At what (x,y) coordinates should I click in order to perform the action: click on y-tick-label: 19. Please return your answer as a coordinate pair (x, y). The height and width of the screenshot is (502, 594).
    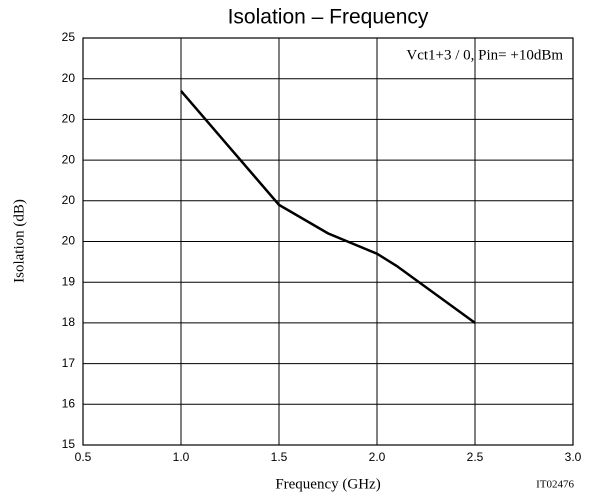
    Looking at the image, I should click on (69, 281).